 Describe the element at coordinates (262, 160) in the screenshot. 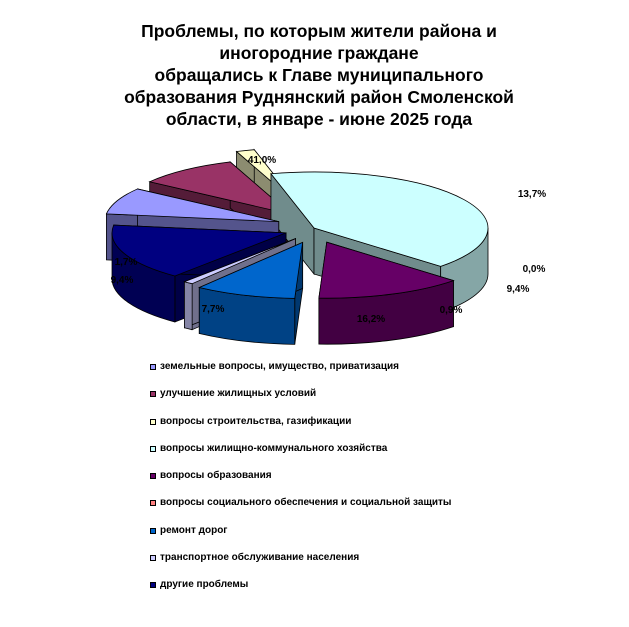

I see `pie-slice-label: 41,0%` at that location.